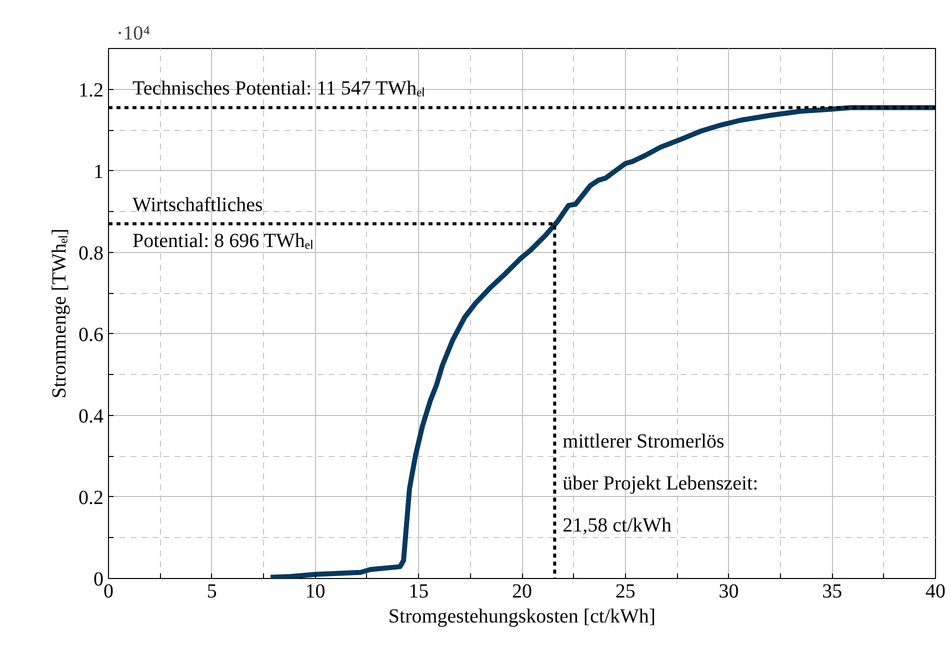 The height and width of the screenshot is (664, 951). What do you see at coordinates (625, 591) in the screenshot?
I see `x-tick-label: 25` at bounding box center [625, 591].